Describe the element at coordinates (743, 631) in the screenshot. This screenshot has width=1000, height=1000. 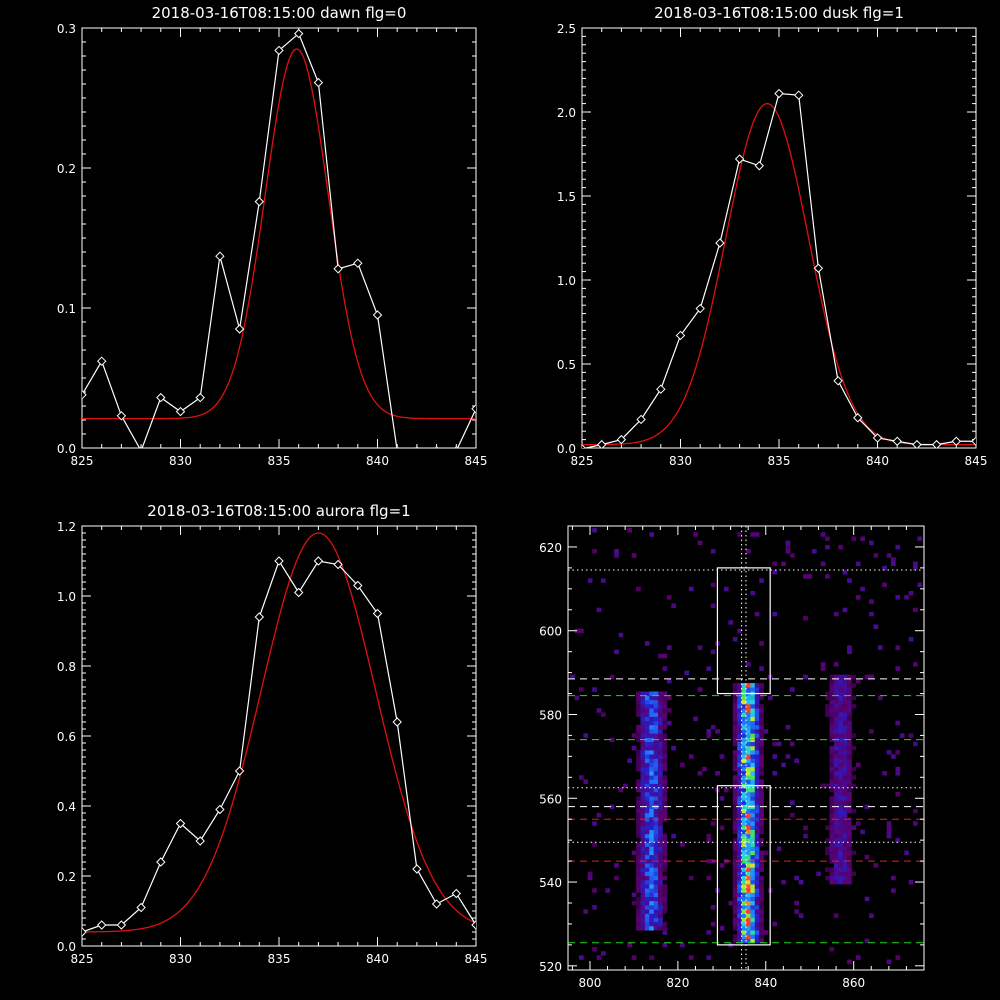
I see `extraction-box` at that location.